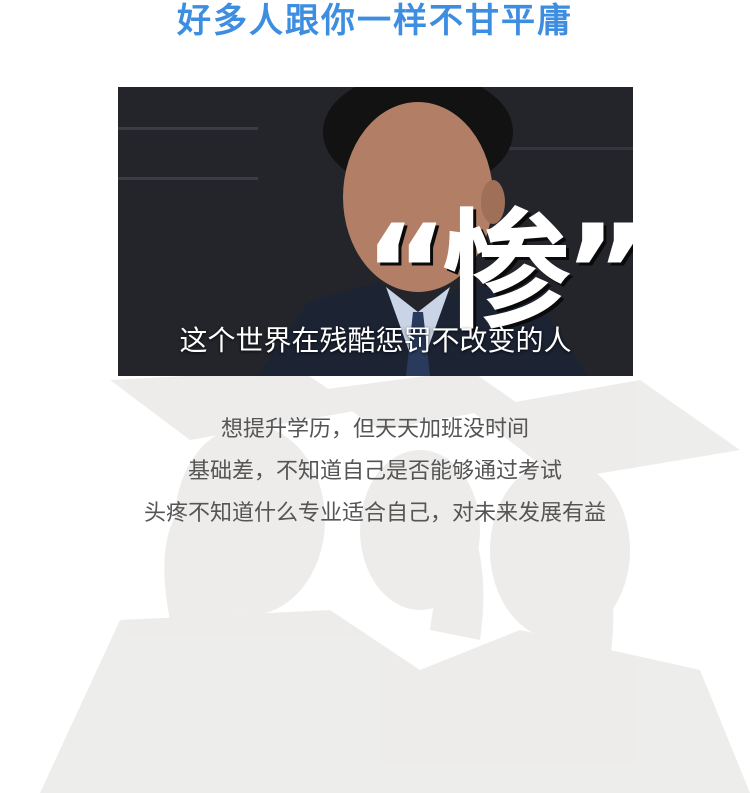 Image resolution: width=750 pixels, height=793 pixels. Describe the element at coordinates (375, 21) in the screenshot. I see `page-title: 好多人跟你一样不甘平庸` at that location.